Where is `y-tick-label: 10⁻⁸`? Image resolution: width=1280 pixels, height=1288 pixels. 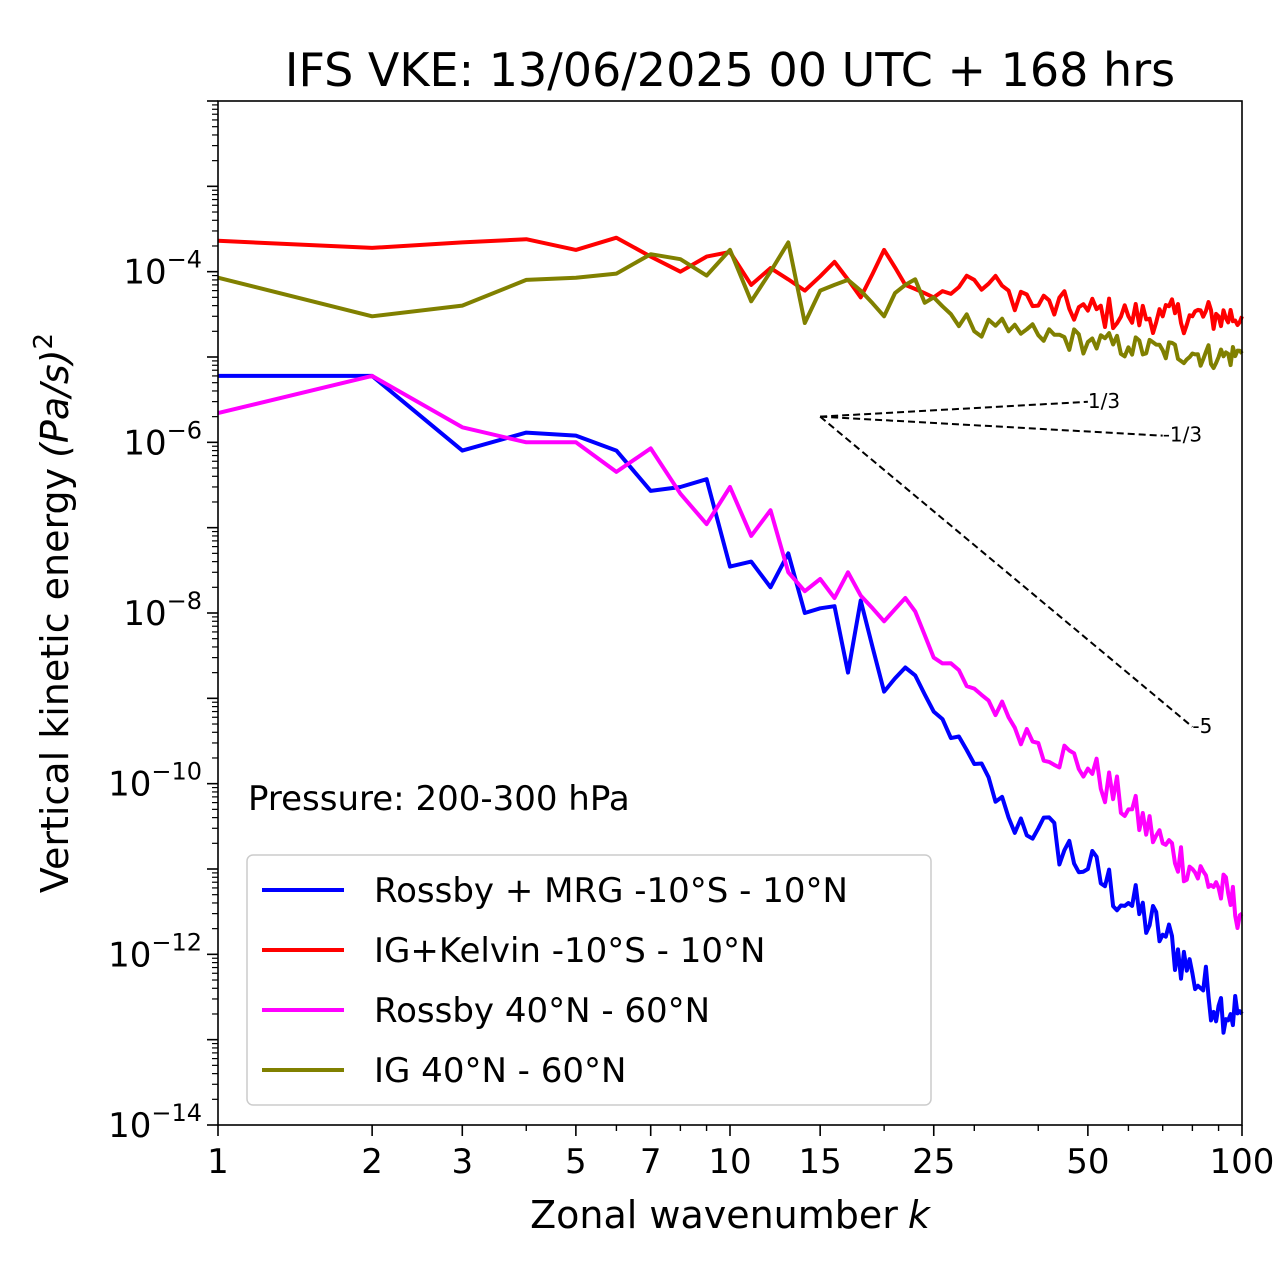
y-tick-label: 10⁻⁸ is located at coordinates (162, 610).